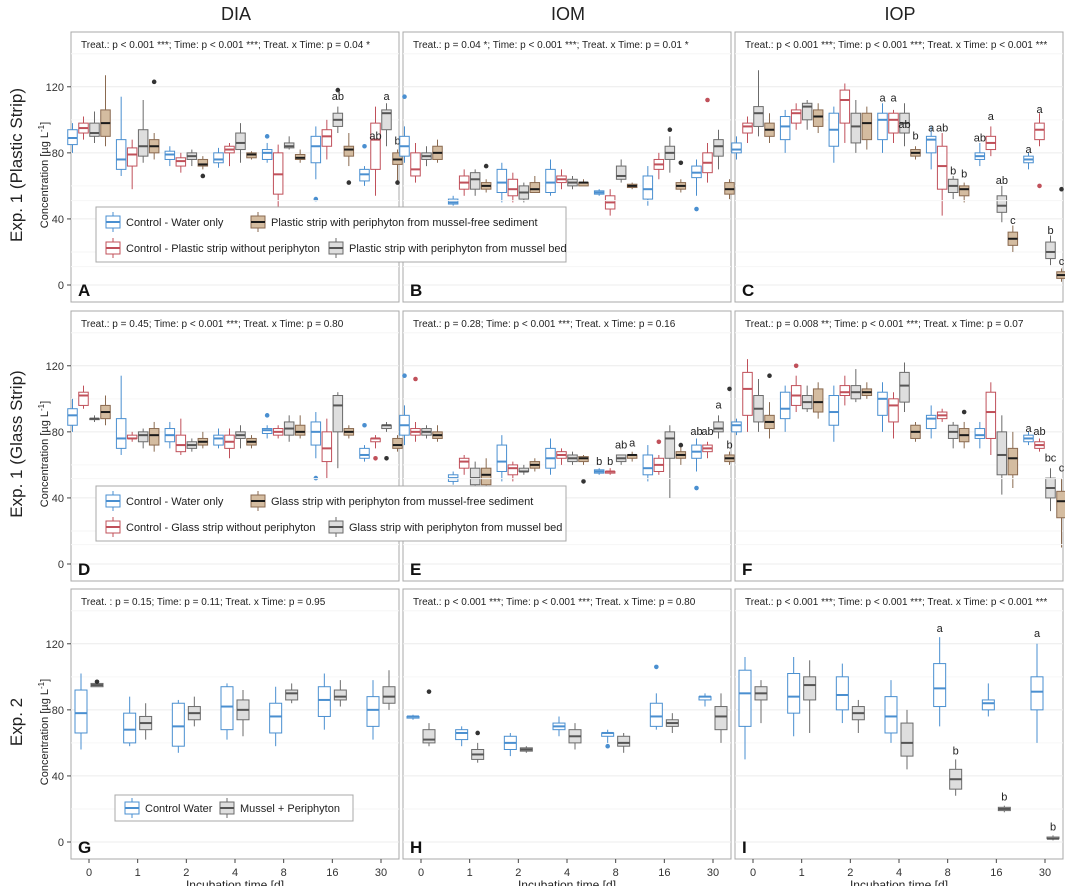 This screenshot has width=1065, height=886. What do you see at coordinates (164, 501) in the screenshot?
I see `legend-entry-ctrl: Control - Water only` at bounding box center [164, 501].